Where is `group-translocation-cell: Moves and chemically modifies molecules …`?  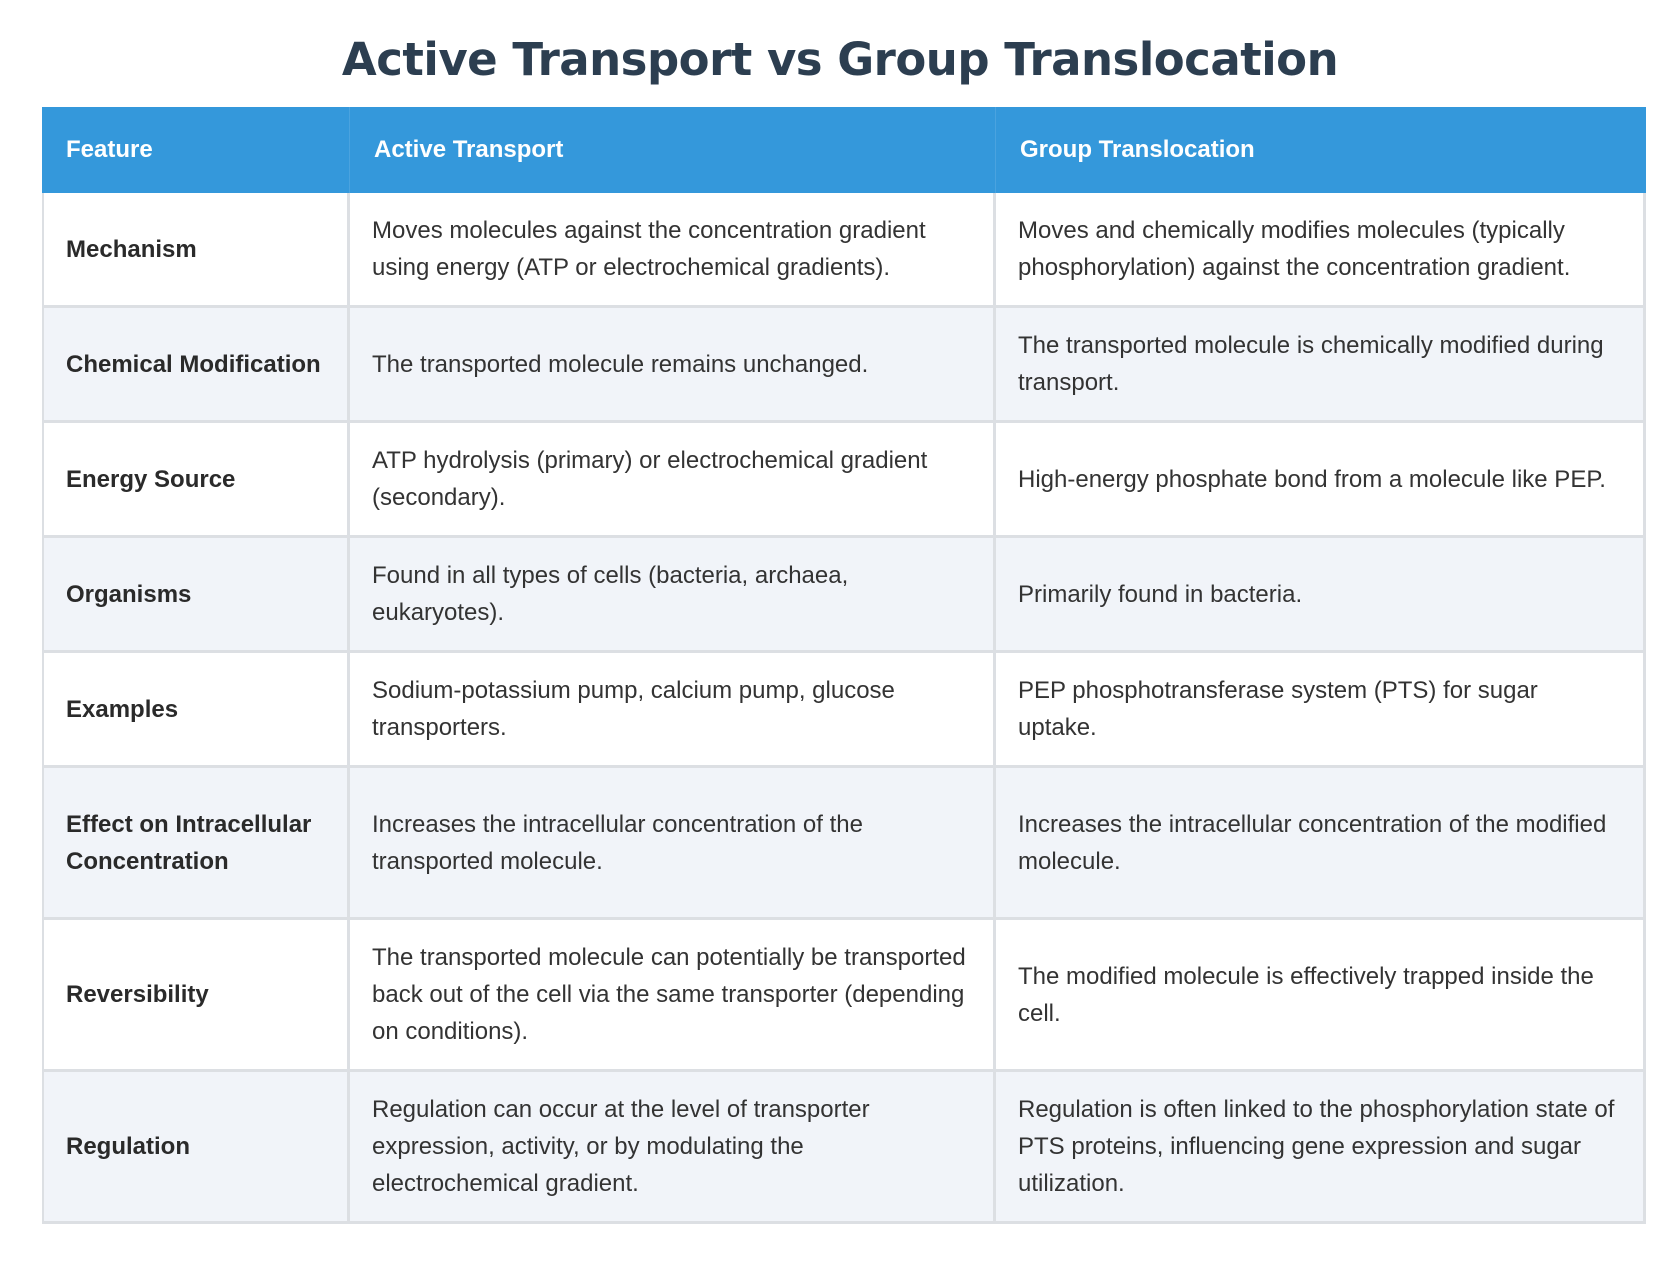 group-translocation-cell: Moves and chemically modifies molecules … is located at coordinates (1321, 250).